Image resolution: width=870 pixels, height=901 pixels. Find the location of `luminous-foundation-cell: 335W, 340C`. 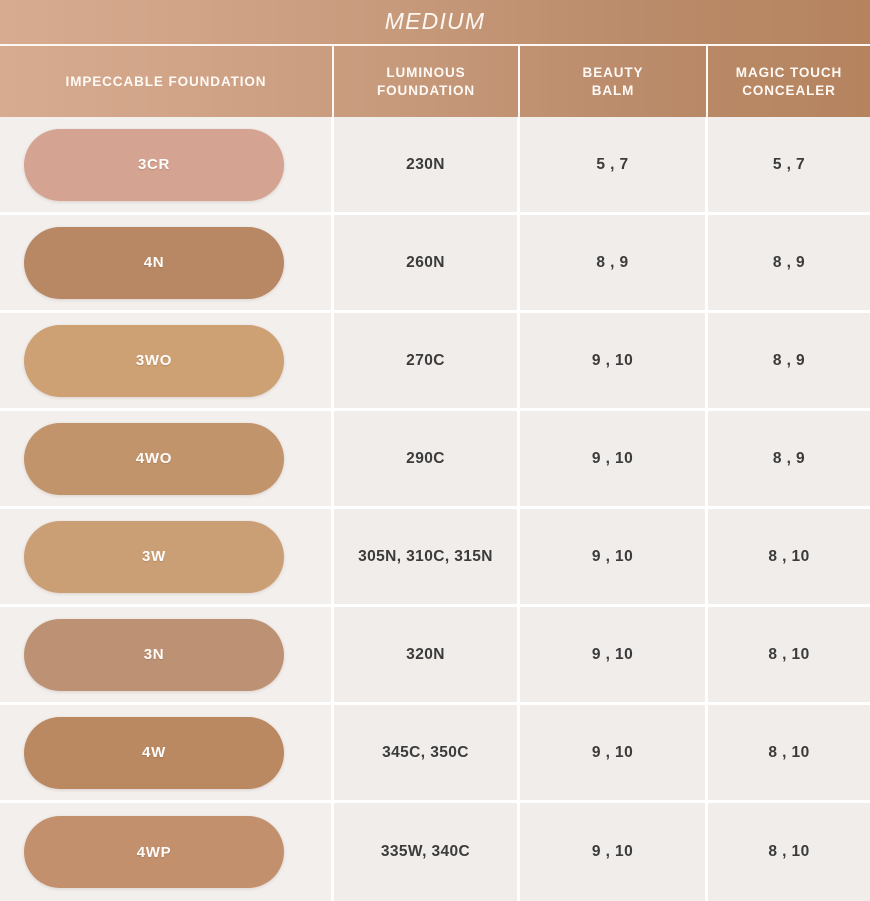

luminous-foundation-cell: 335W, 340C is located at coordinates (427, 852).